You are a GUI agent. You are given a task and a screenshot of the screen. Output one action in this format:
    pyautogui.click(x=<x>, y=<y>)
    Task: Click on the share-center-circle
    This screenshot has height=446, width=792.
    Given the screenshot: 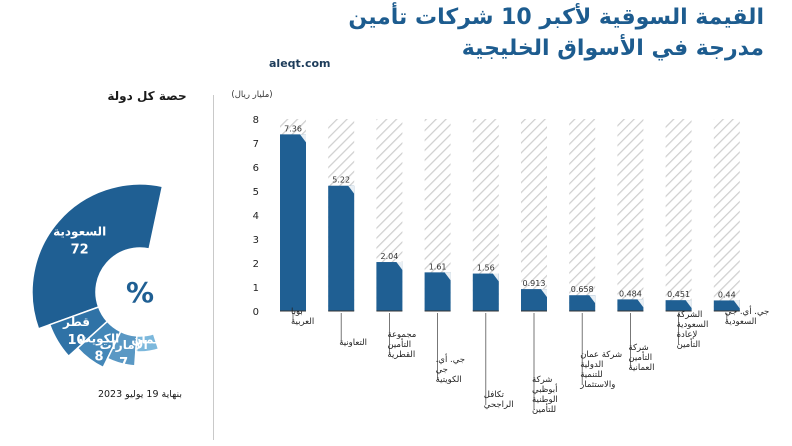 What is the action you would take?
    pyautogui.click(x=140, y=292)
    